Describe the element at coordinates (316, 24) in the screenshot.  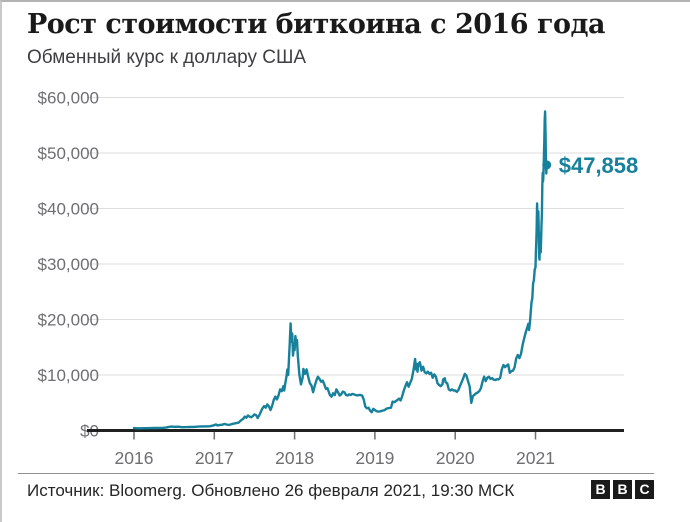
I see `chart-title: Рост стоимости биткоина с 2016 года` at that location.